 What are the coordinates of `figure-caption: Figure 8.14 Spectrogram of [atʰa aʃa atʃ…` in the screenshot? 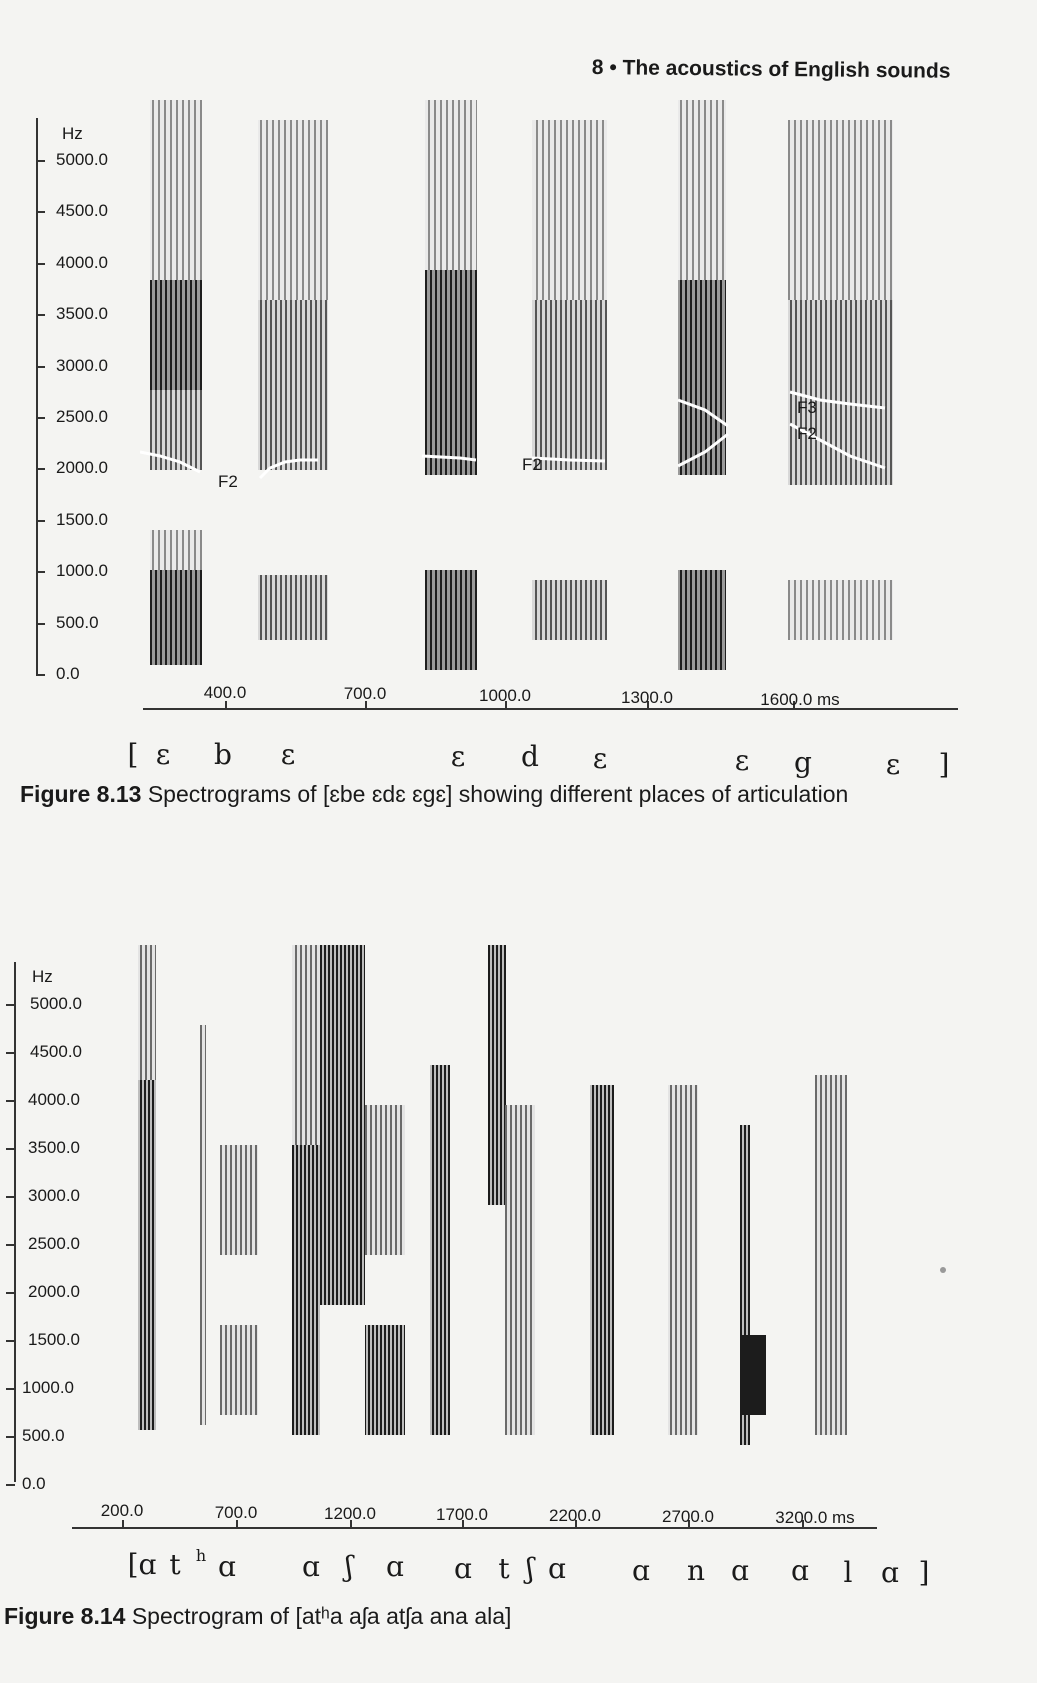 It's located at (454, 1616).